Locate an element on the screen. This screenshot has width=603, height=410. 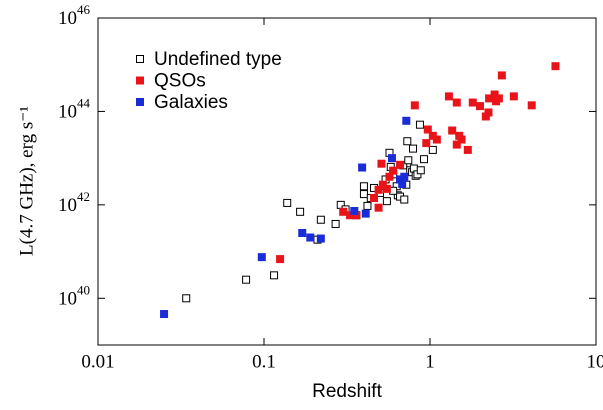
x-axis-label: Redshift is located at coordinates (347, 391).